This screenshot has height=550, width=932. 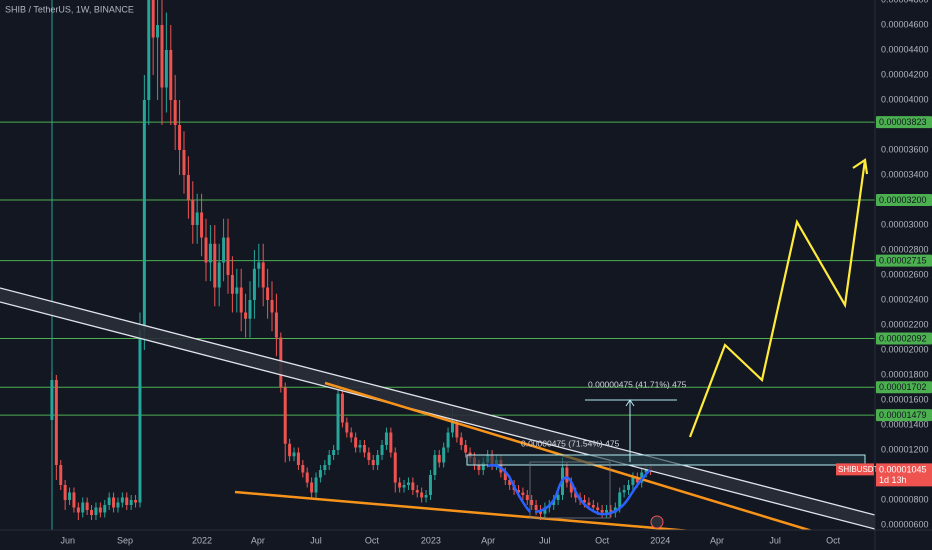 I want to click on x-tick-label: Jun, so click(x=68, y=540).